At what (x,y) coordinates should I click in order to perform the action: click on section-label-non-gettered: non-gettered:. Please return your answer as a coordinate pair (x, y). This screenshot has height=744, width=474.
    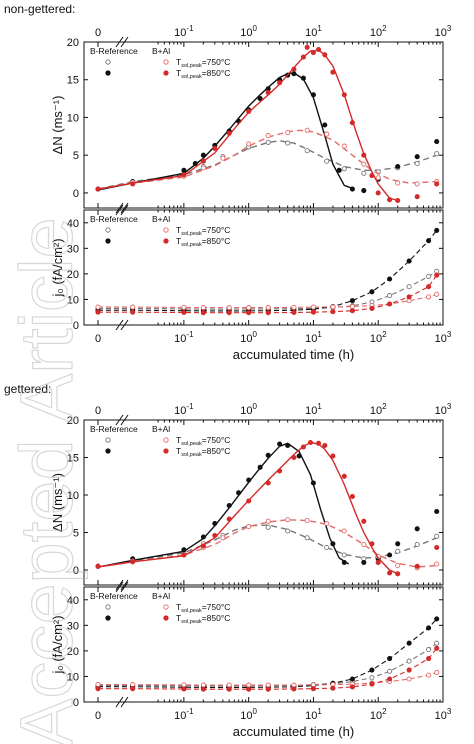
    Looking at the image, I should click on (40, 9).